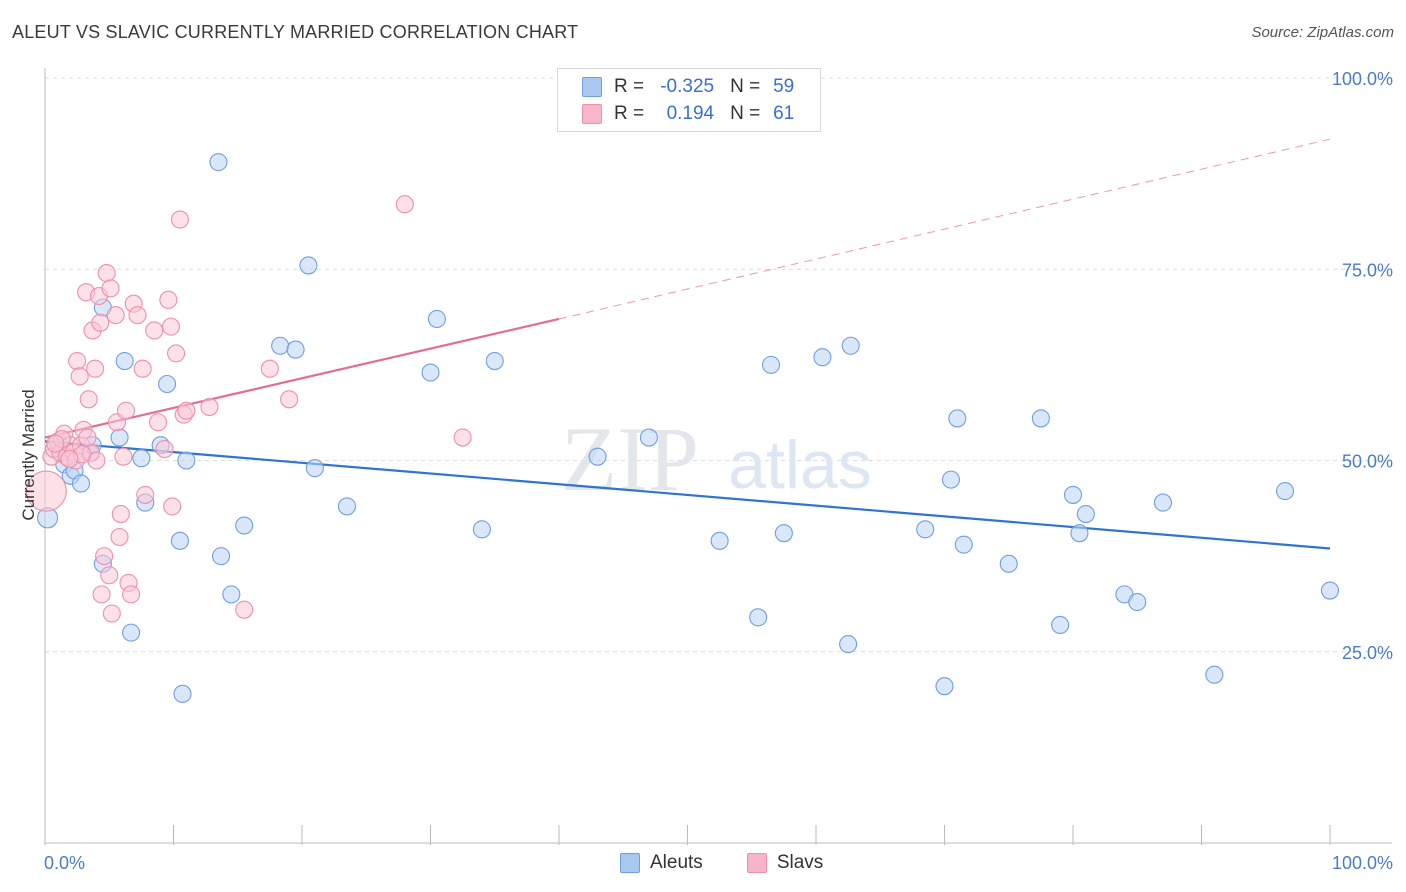 This screenshot has width=1406, height=892. Describe the element at coordinates (784, 86) in the screenshot. I see `legend-n-value: 59` at that location.